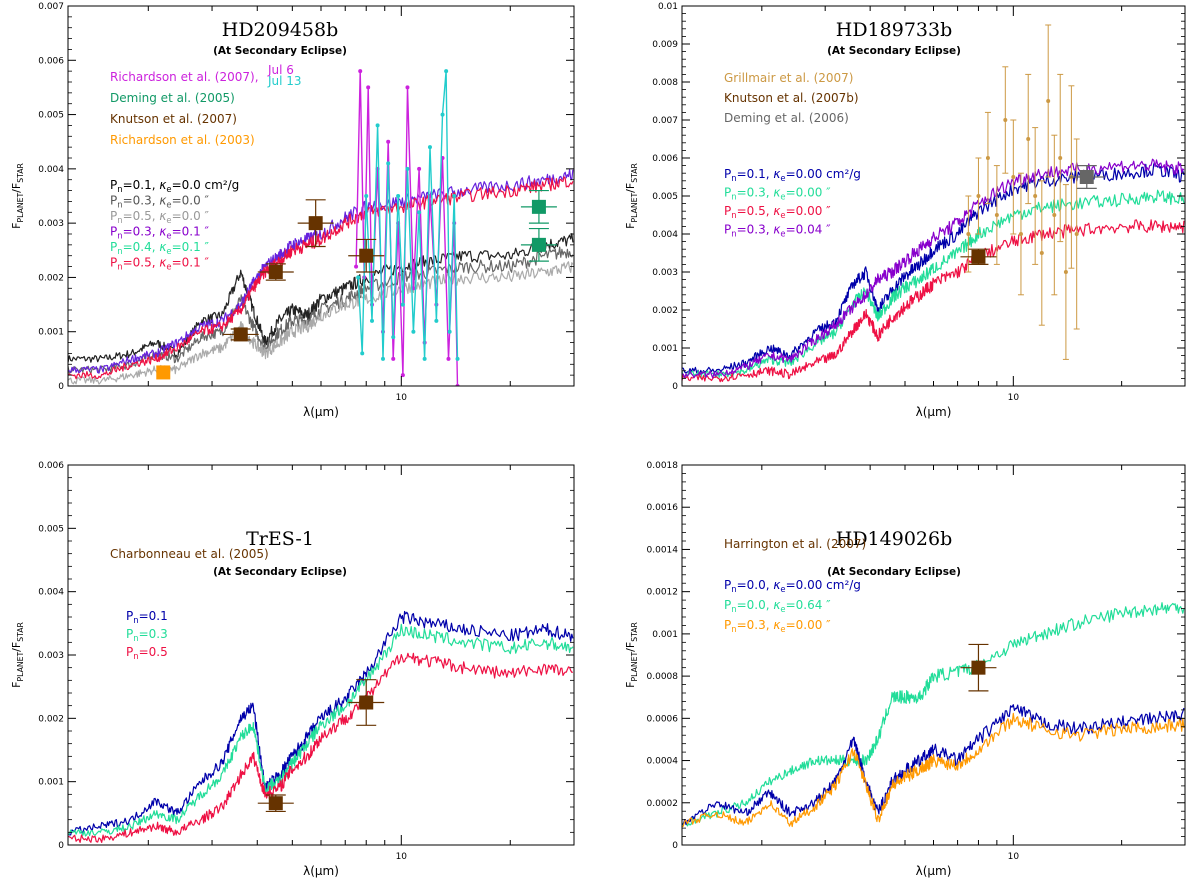  Describe the element at coordinates (663, 508) in the screenshot. I see `y-tick-label: 0.0016` at that location.